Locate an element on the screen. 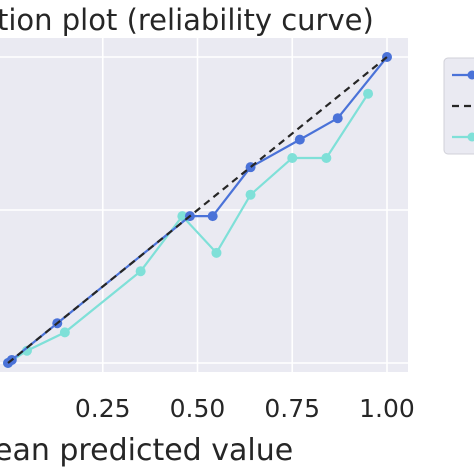  legend-entries is located at coordinates (463, 106).